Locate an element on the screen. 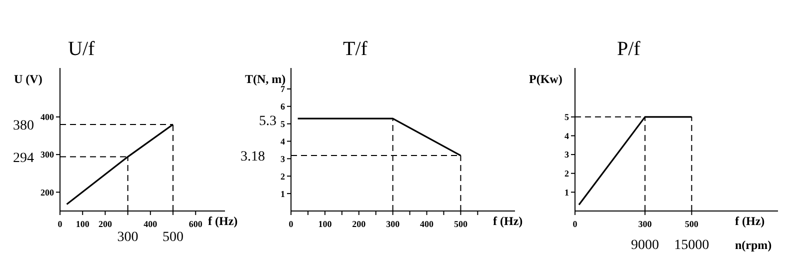 Image resolution: width=800 pixels, height=279 pixels. ref-line-label: 294 is located at coordinates (23, 158).